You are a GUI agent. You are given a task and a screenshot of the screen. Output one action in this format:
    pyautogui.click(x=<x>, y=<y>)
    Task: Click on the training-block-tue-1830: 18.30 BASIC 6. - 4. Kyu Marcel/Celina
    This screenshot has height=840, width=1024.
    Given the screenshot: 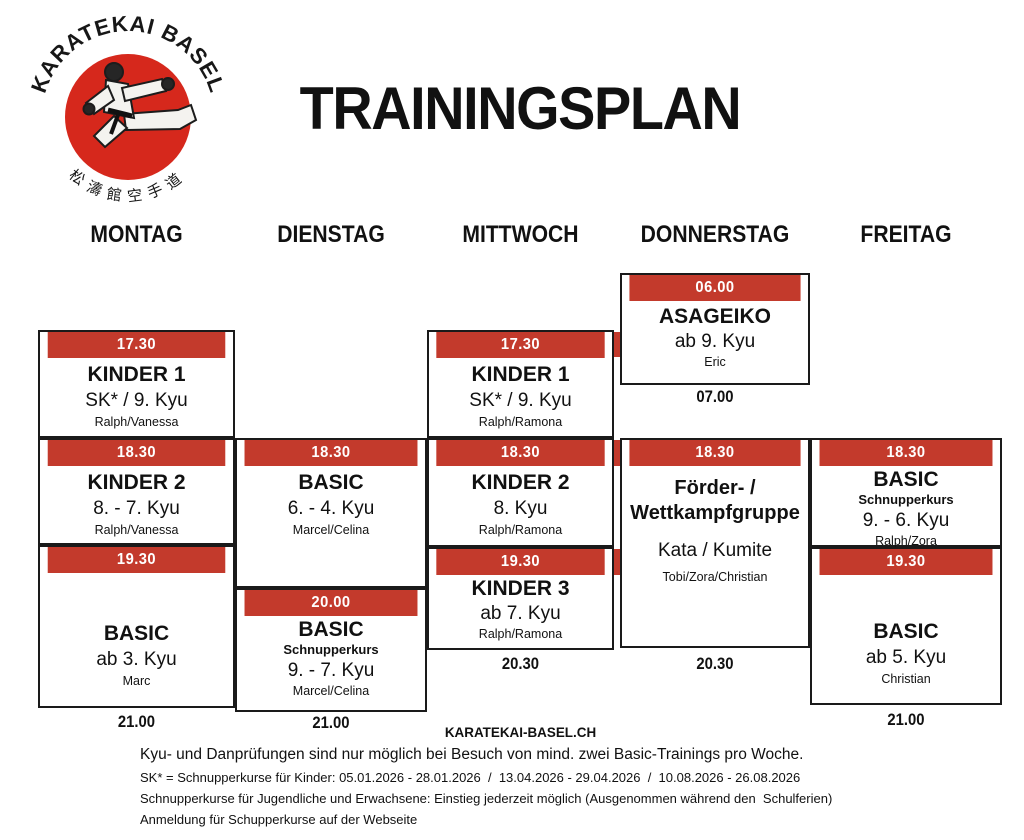 What is the action you would take?
    pyautogui.click(x=331, y=513)
    